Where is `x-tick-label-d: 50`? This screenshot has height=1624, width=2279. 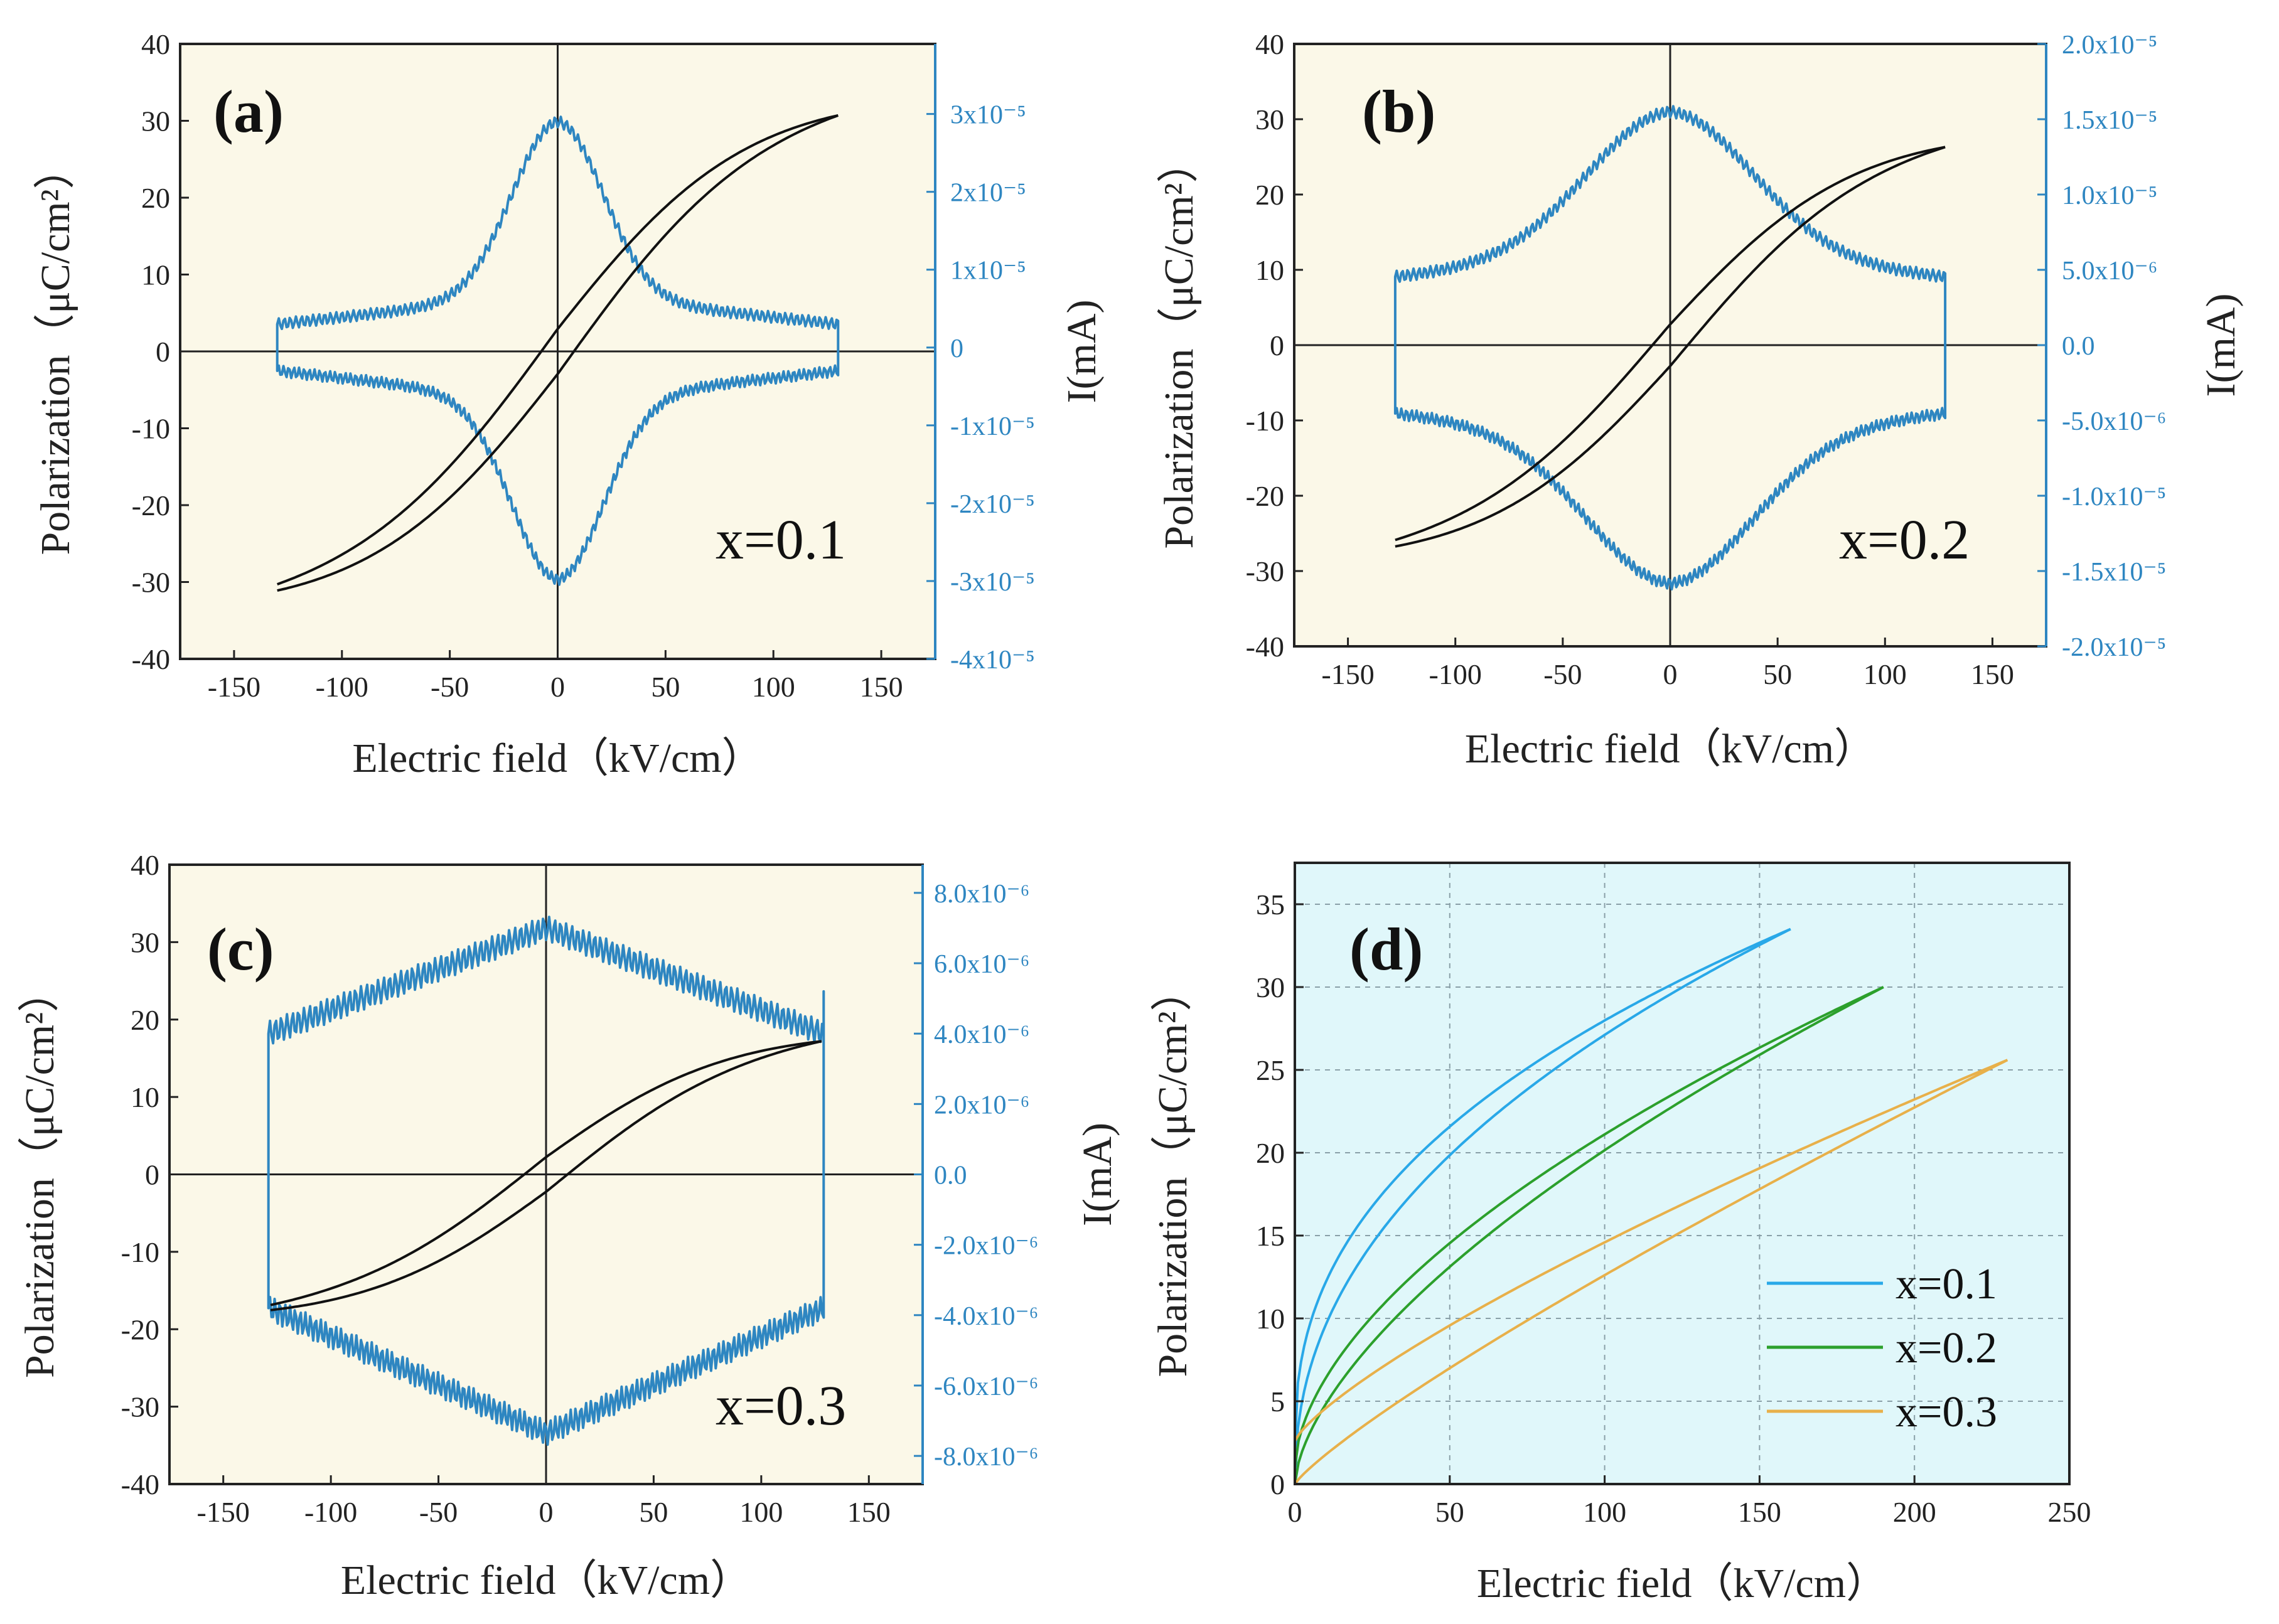 x-tick-label-d: 50 is located at coordinates (1450, 1512).